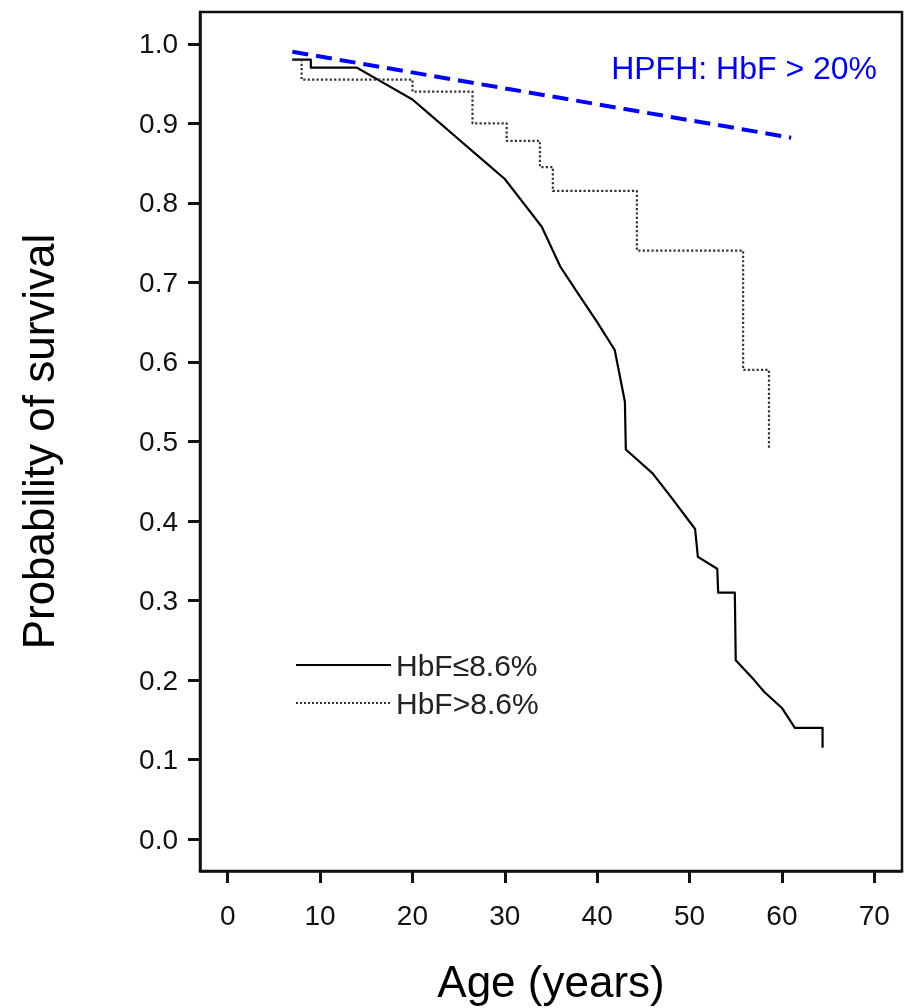 The width and height of the screenshot is (907, 1008). What do you see at coordinates (744, 68) in the screenshot?
I see `annotation: HPFH: HbF > 20%` at bounding box center [744, 68].